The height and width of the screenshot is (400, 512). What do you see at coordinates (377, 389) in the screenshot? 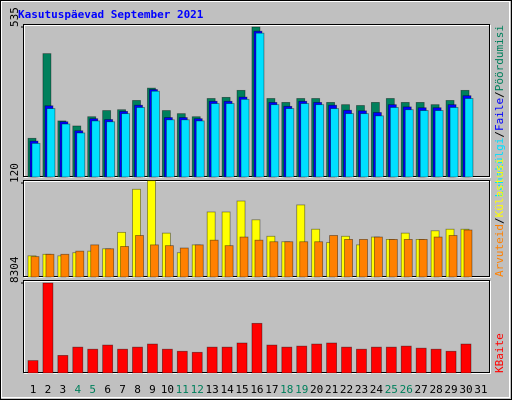
I see `x-tick-label: 24` at bounding box center [377, 389].